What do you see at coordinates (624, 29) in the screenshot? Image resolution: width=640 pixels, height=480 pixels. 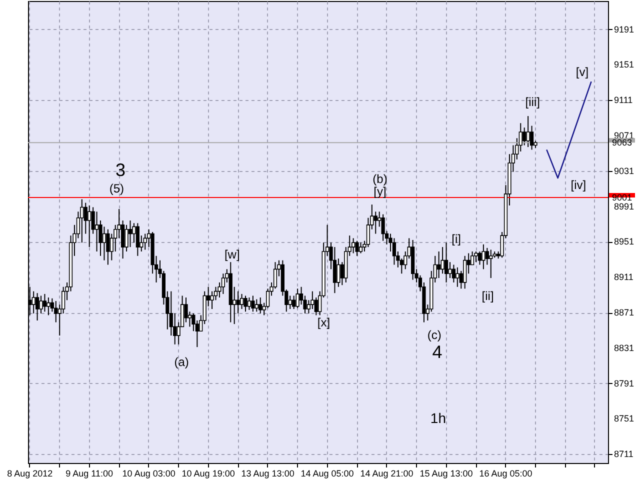 I see `y-tick-label: 9191` at bounding box center [624, 29].